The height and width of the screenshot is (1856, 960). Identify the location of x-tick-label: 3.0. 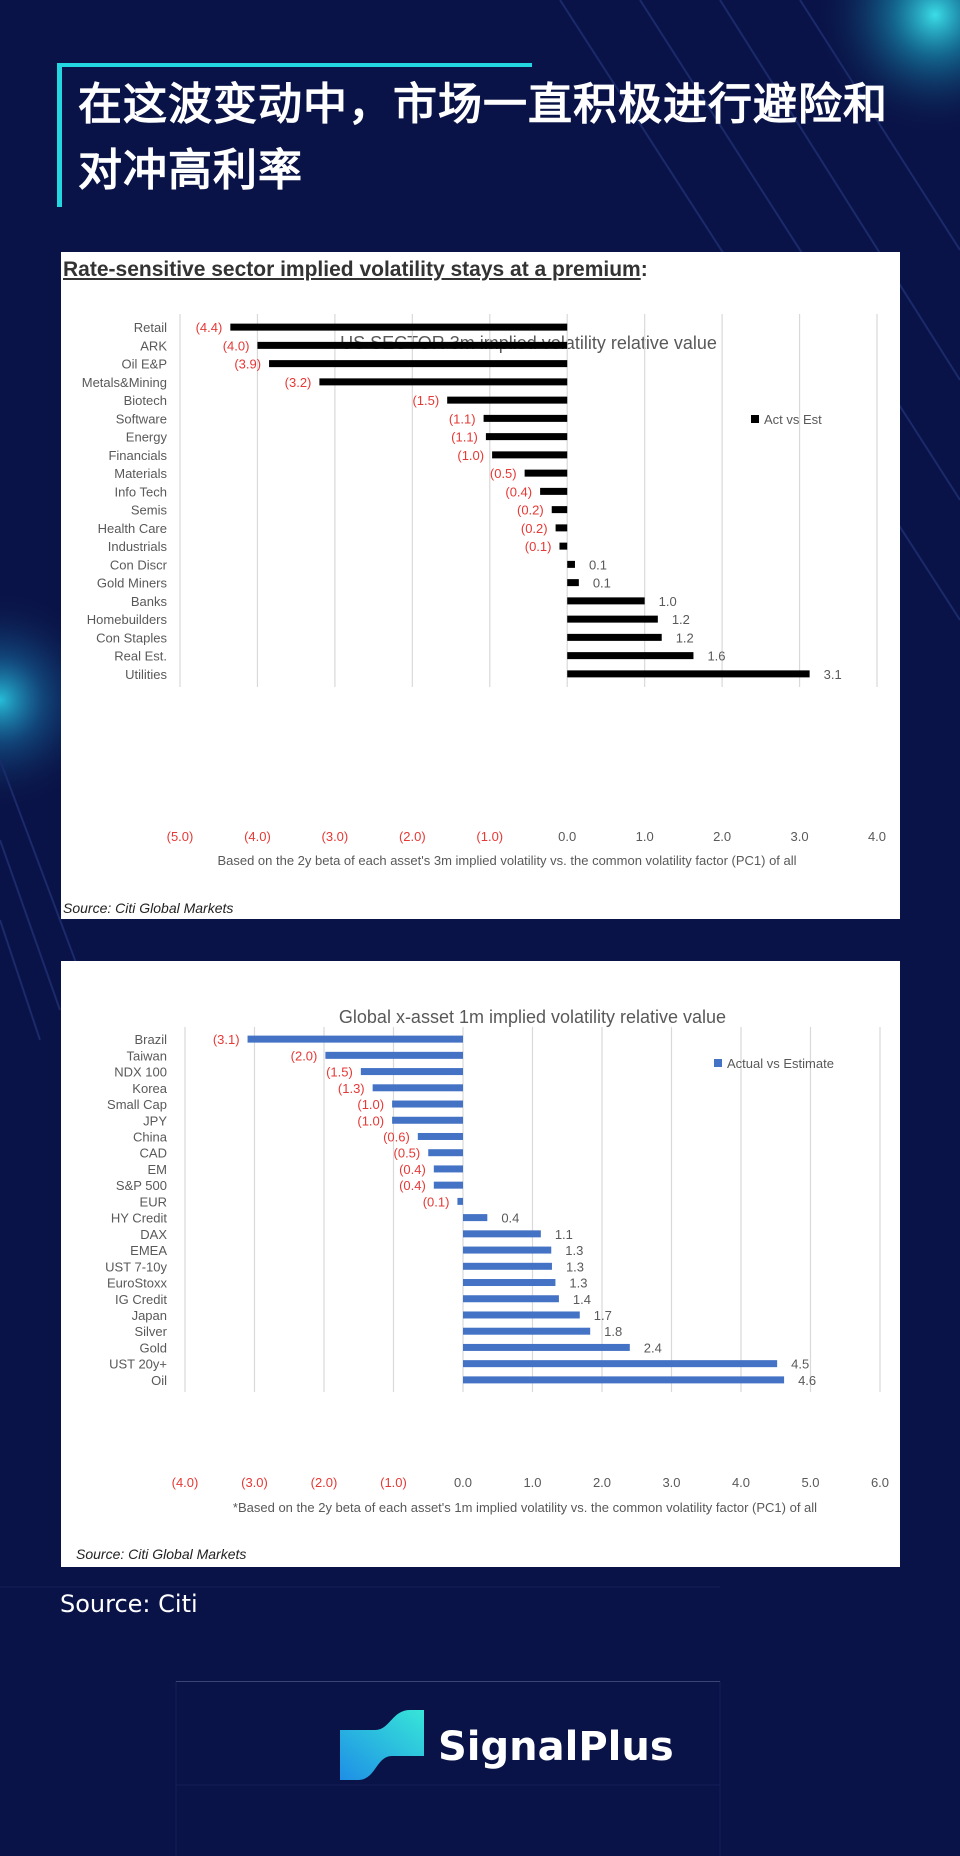
(671, 1482).